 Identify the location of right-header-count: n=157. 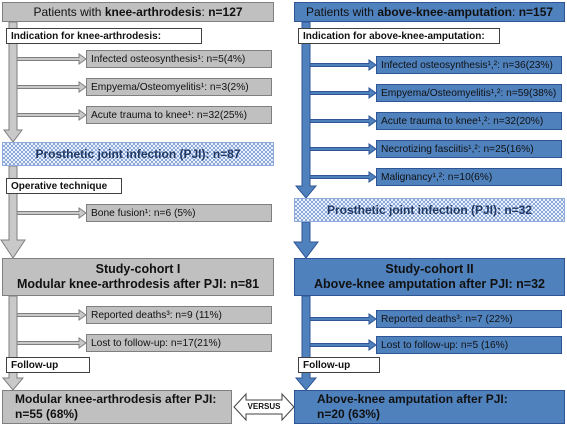
(536, 12).